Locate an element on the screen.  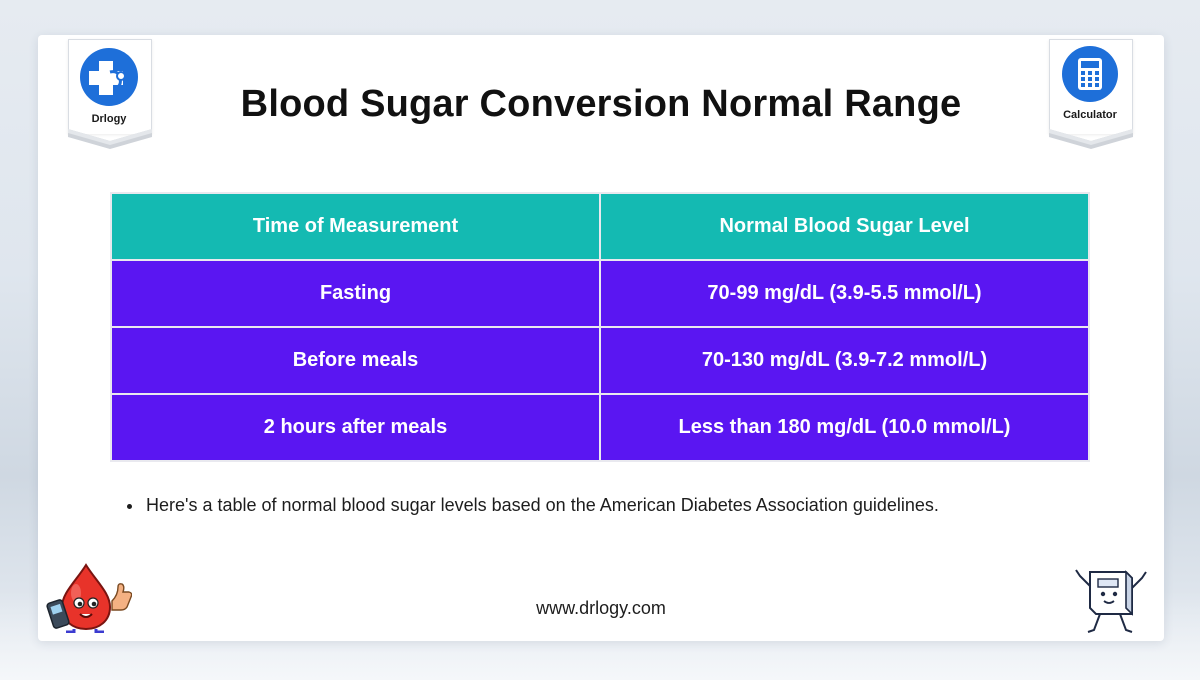
badge-label-calculator: Calculator is located at coordinates (1090, 115).